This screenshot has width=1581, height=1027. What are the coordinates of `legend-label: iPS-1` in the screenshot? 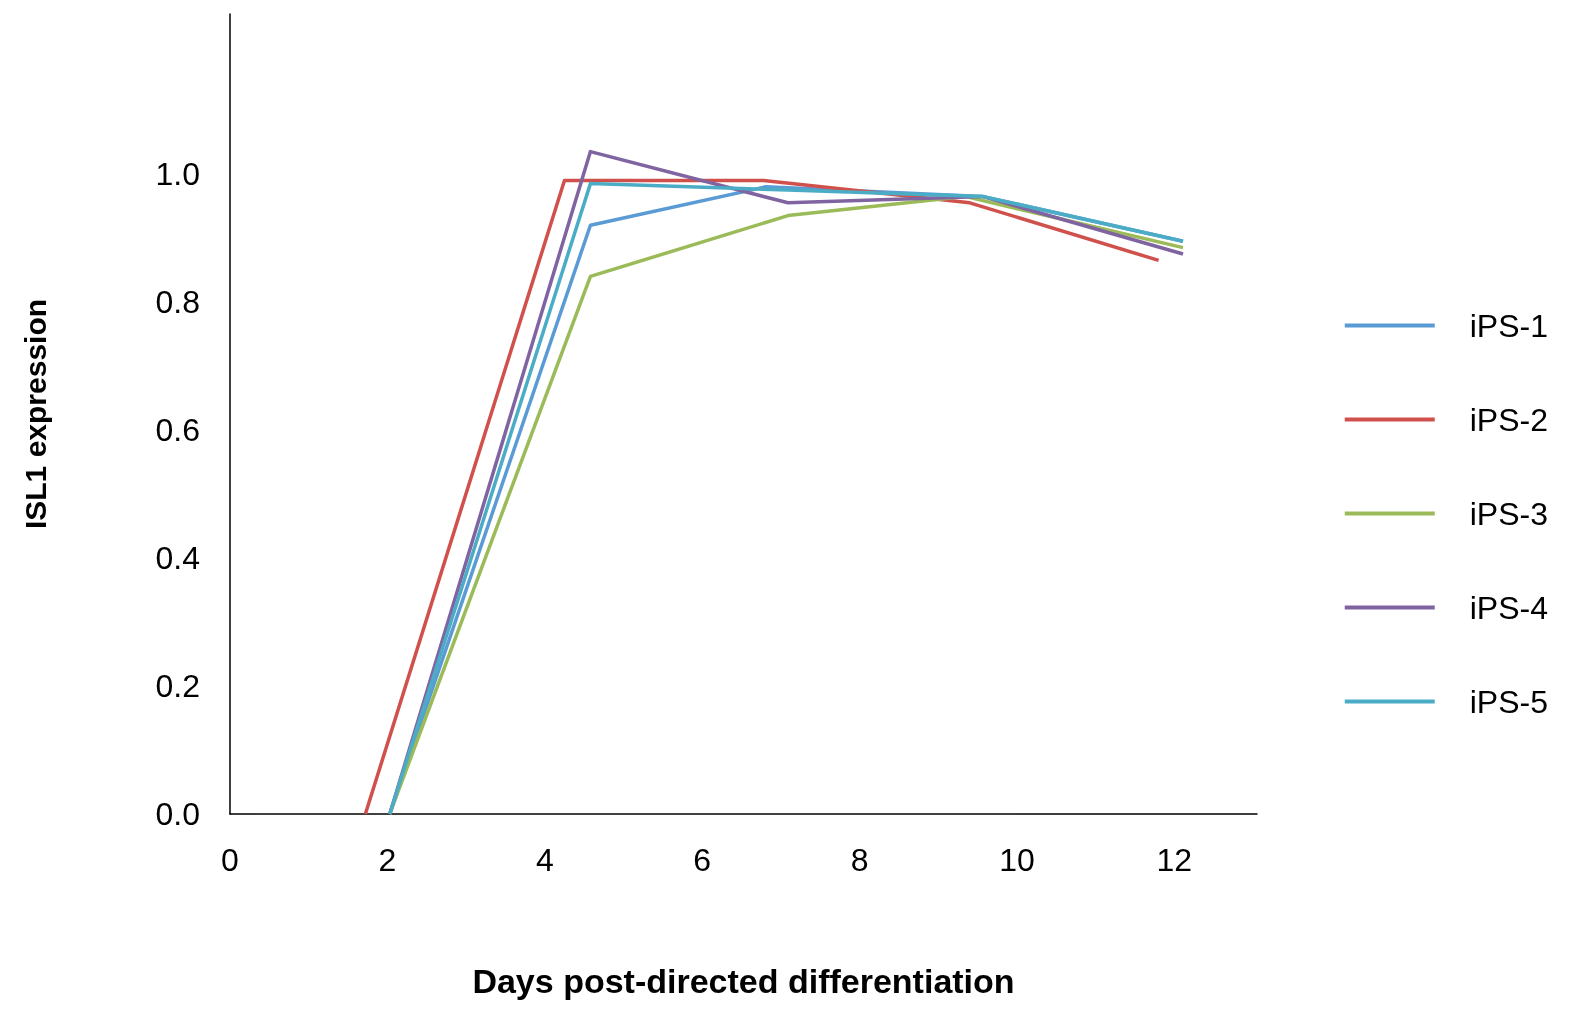 It's located at (1508, 325).